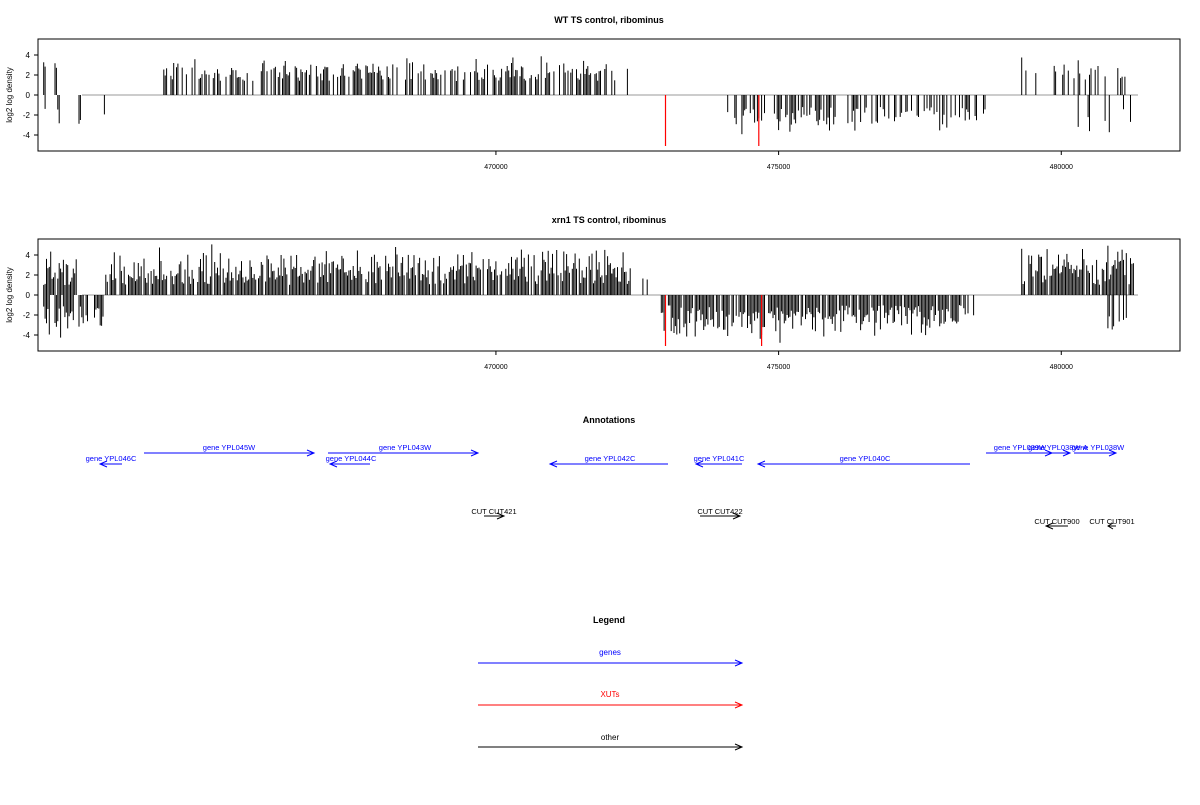 The height and width of the screenshot is (805, 1200). I want to click on gene-label: gene YPL038W, so click(1098, 447).